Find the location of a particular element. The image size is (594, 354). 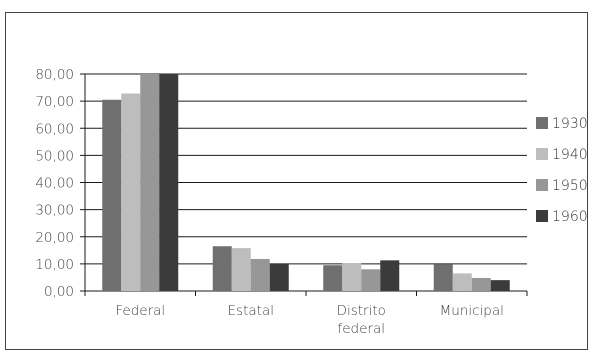

y-tick-label: 30,00 is located at coordinates (54, 211).